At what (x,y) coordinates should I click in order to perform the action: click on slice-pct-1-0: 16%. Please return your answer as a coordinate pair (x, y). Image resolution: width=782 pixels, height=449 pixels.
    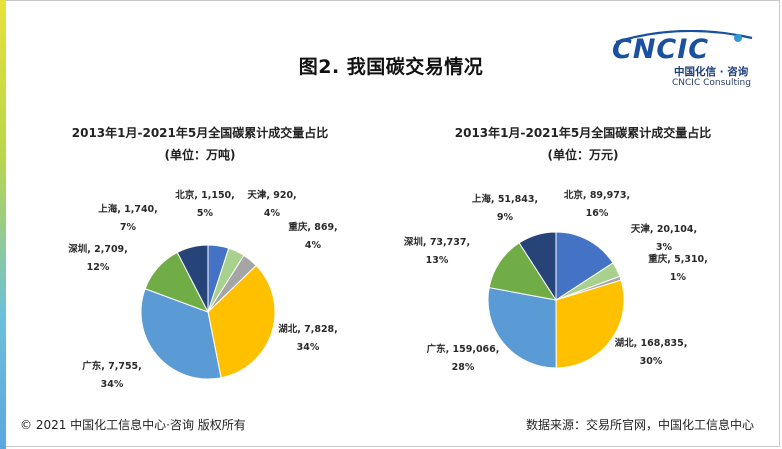
    Looking at the image, I should click on (597, 213).